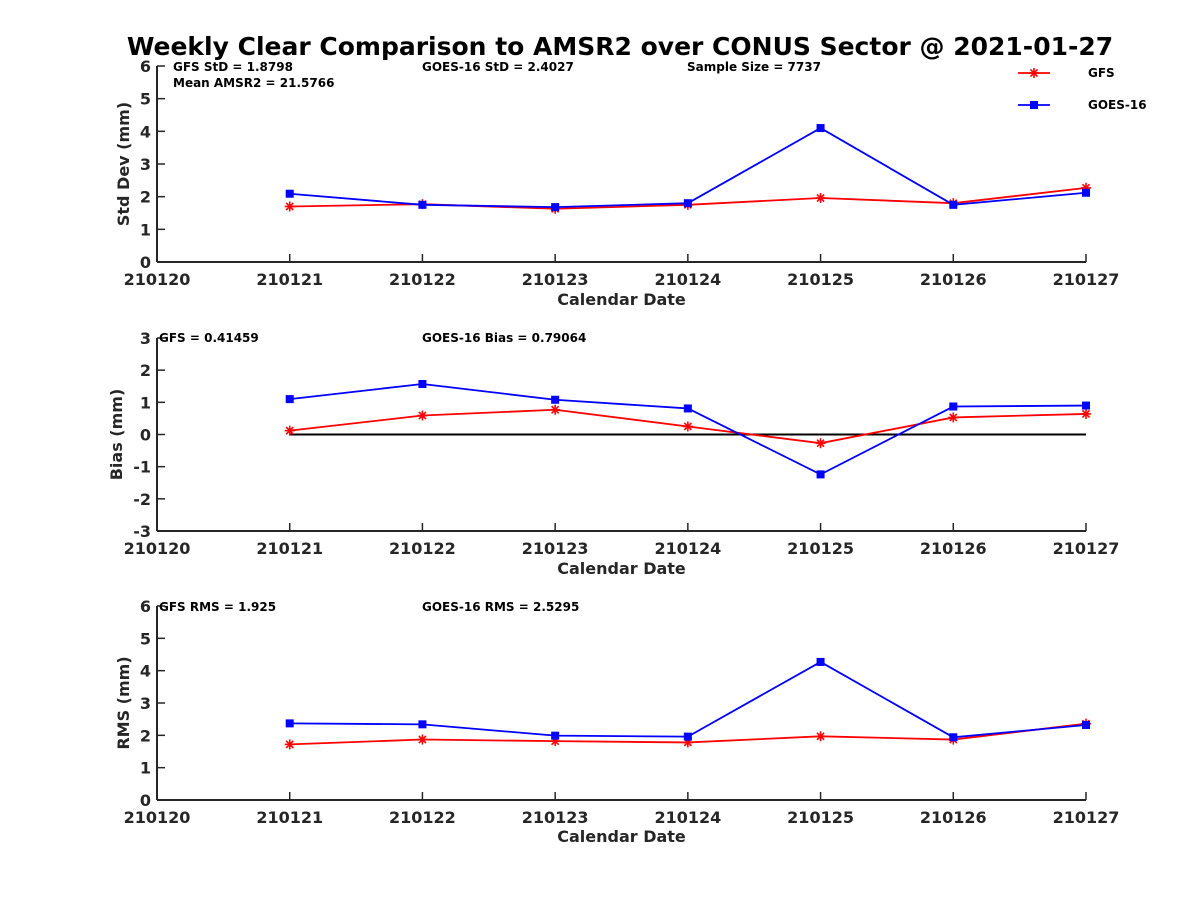  I want to click on legend-label: GOES-16, so click(1117, 105).